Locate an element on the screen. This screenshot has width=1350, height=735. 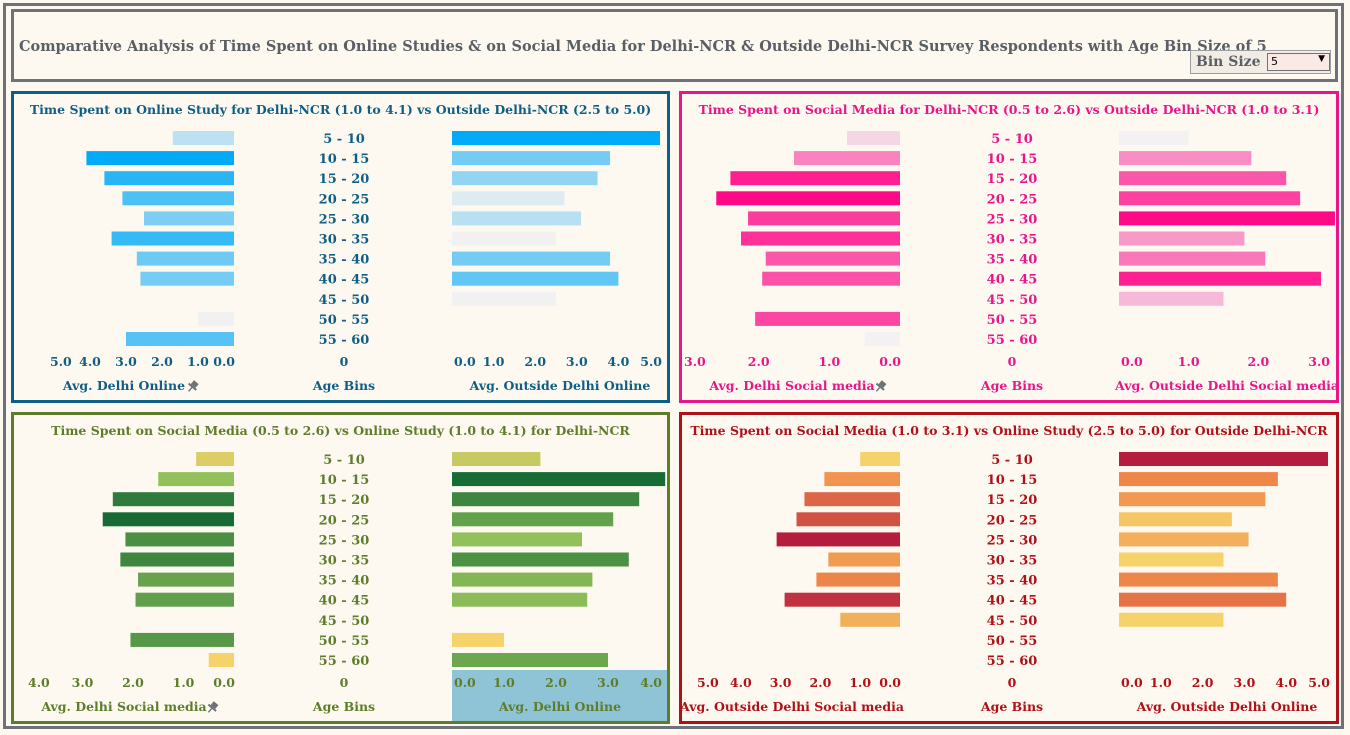
age-bin-label: 10 - 15 is located at coordinates (344, 159).